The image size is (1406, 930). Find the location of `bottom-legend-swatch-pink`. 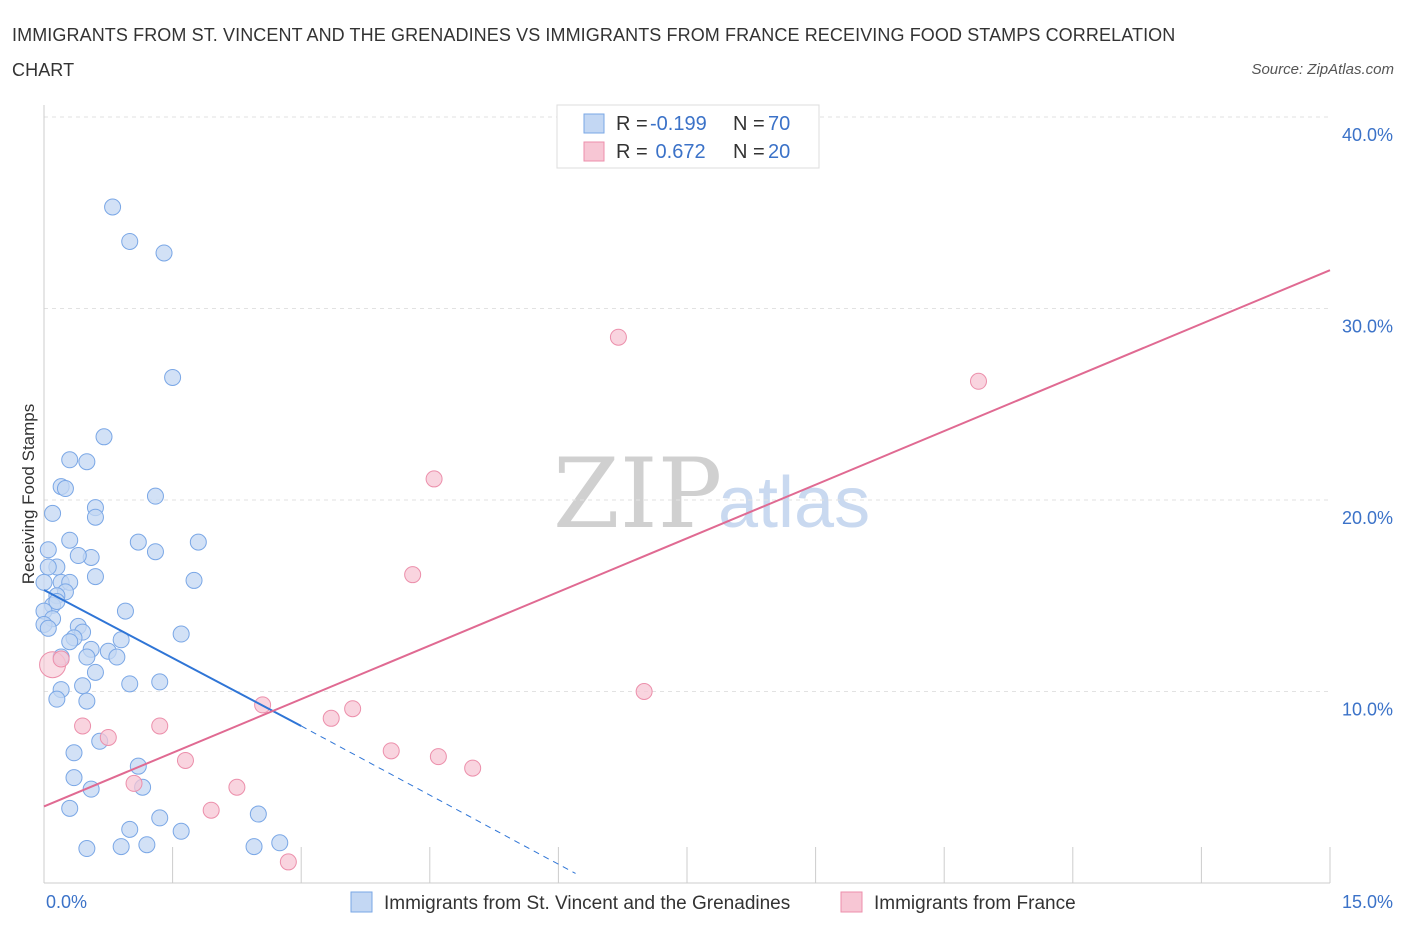

bottom-legend-swatch-pink is located at coordinates (851, 902).